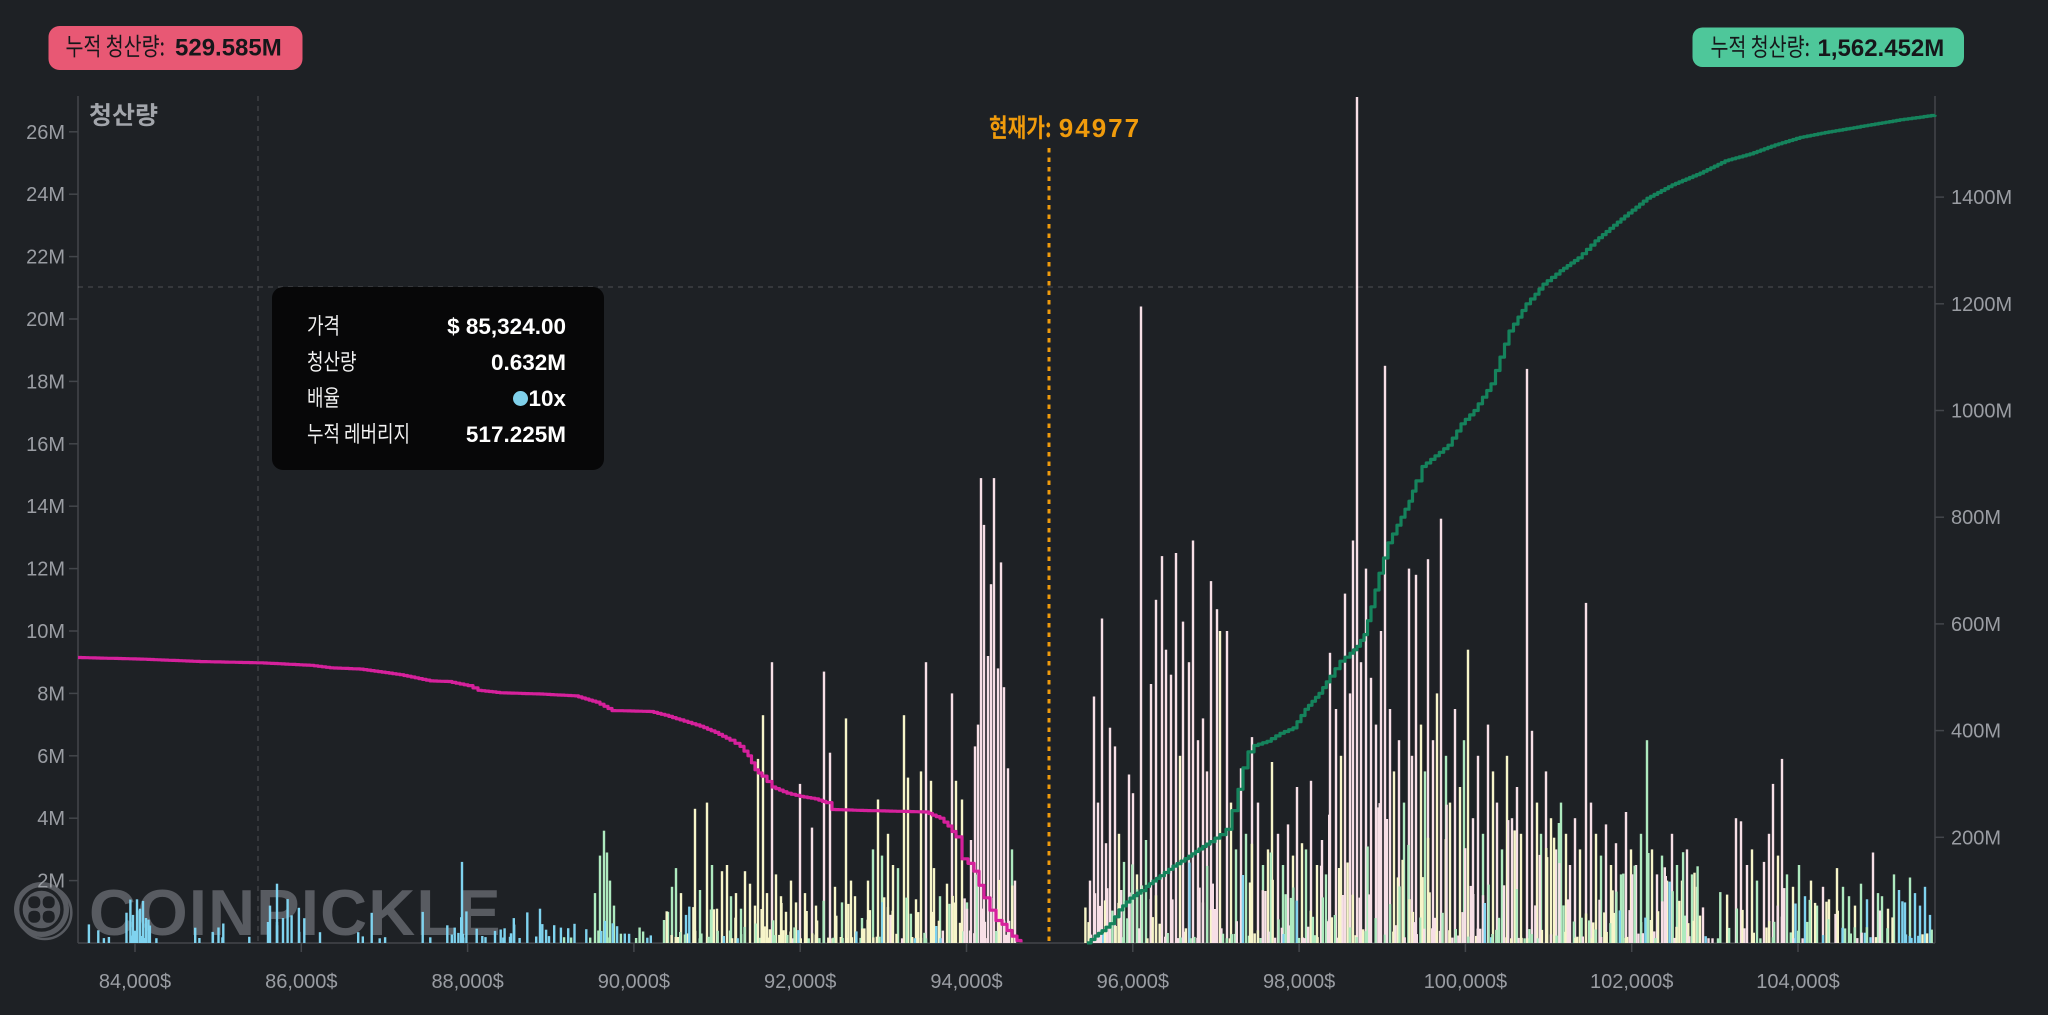 The image size is (2048, 1015). Describe the element at coordinates (301, 982) in the screenshot. I see `svg-text: 86,000$` at that location.